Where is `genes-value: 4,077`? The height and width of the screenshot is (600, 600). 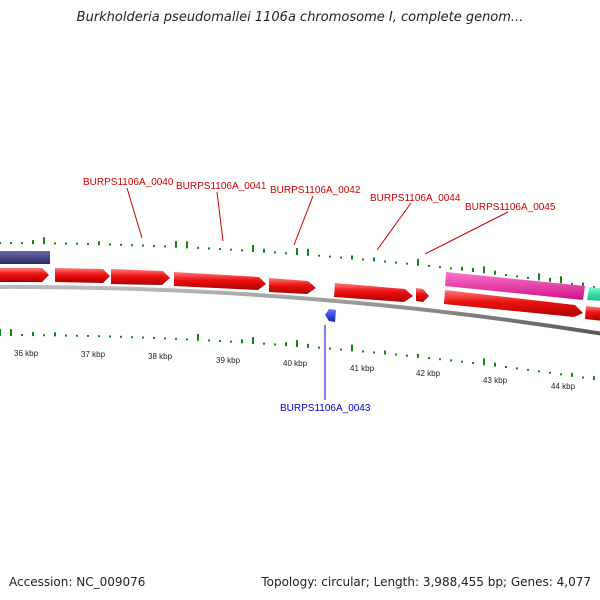 genes-value: 4,077 is located at coordinates (573, 582).